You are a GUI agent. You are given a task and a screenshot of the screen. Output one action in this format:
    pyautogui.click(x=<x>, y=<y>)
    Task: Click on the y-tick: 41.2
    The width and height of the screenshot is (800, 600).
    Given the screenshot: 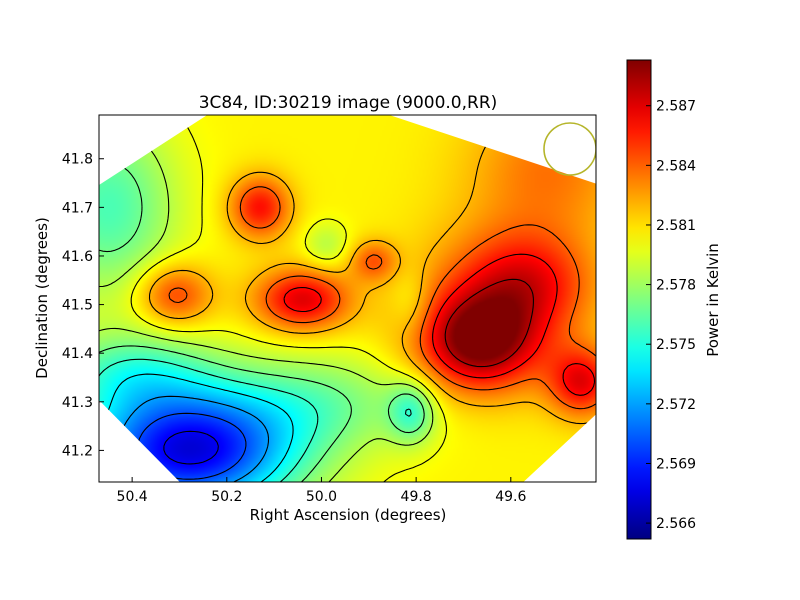 What is the action you would take?
    pyautogui.click(x=83, y=451)
    